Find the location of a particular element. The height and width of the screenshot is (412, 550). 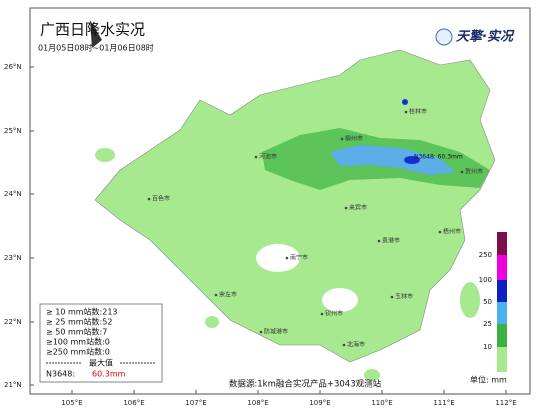

lon-label: 110°E is located at coordinates (381, 403).